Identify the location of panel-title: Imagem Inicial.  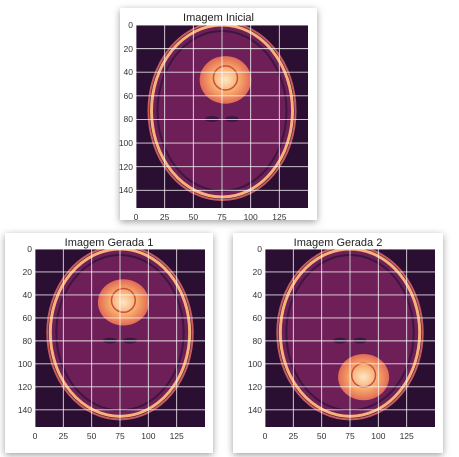
(218, 18).